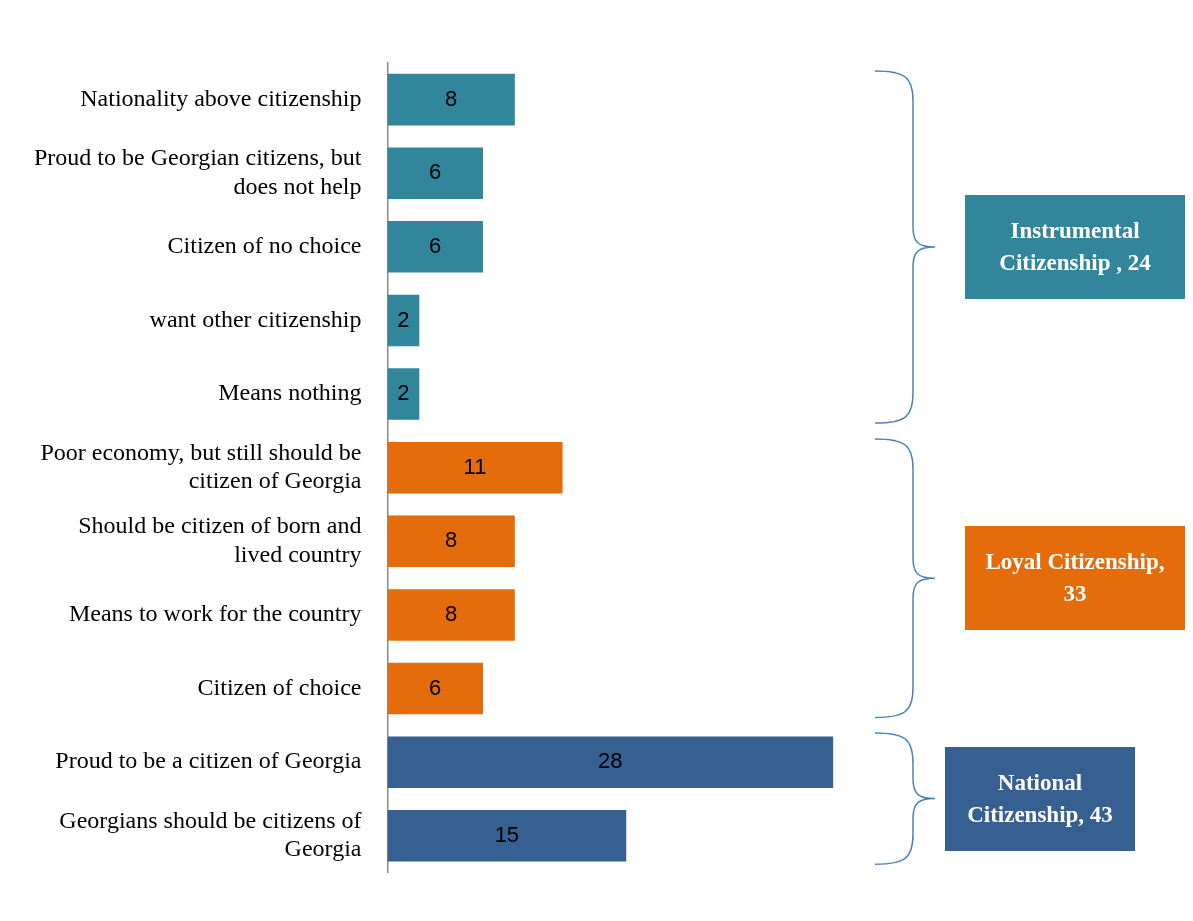 This screenshot has width=1193, height=921. Describe the element at coordinates (220, 540) in the screenshot. I see `y-tick-label: Should be citizen of born and lived country` at that location.